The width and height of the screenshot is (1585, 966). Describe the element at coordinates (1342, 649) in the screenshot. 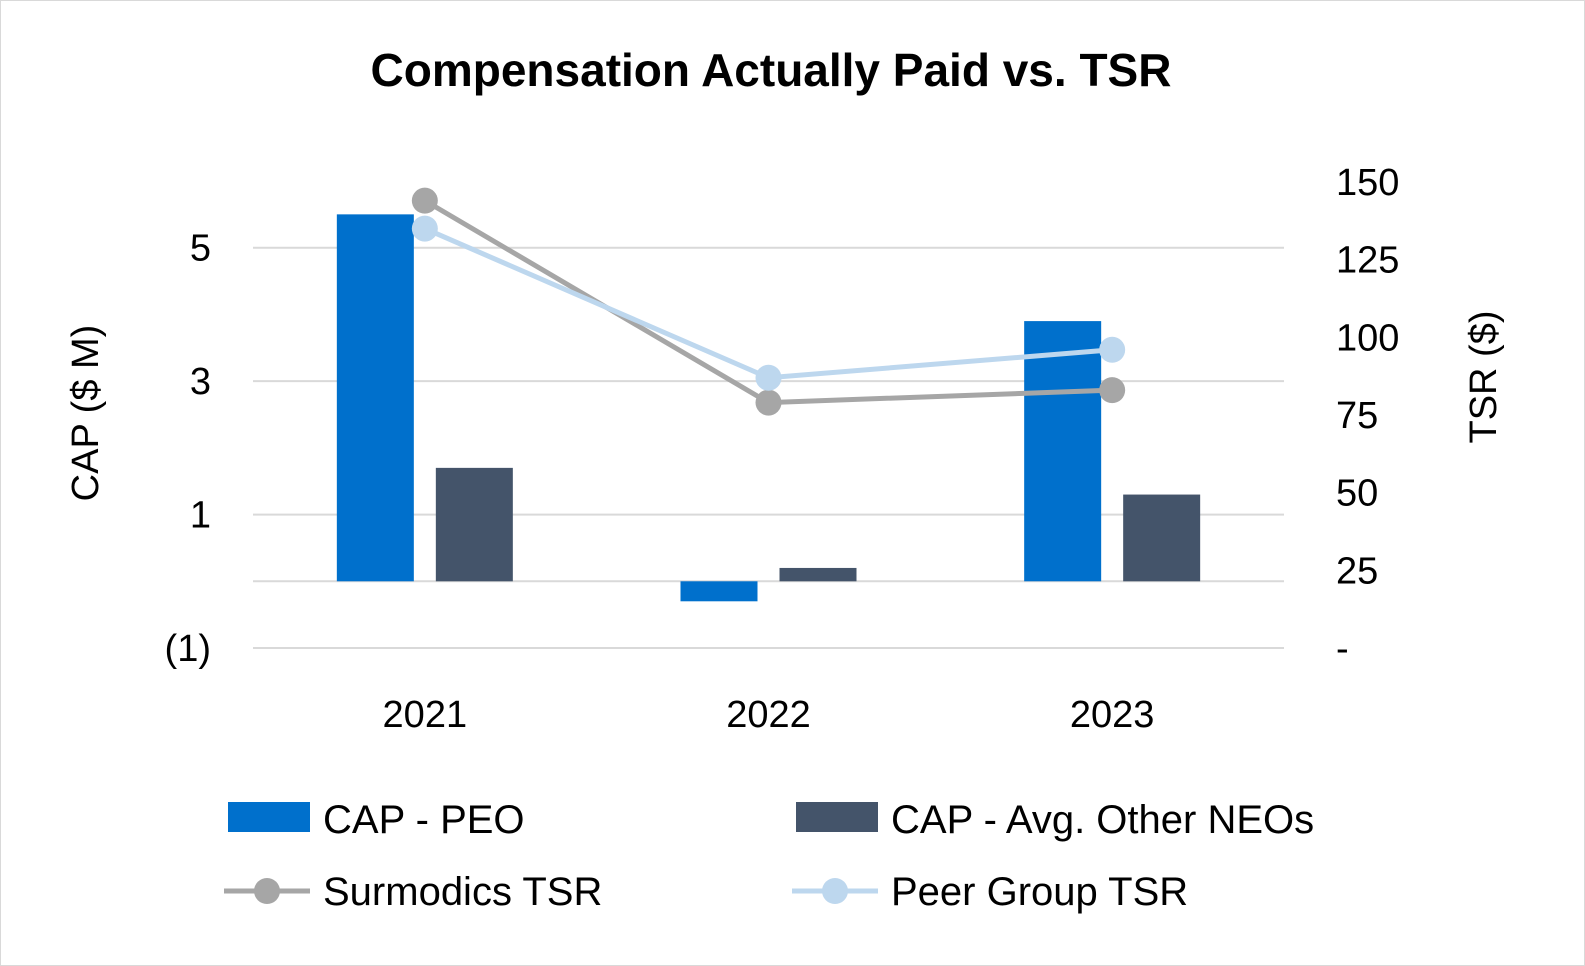

I see `y-right-tick-label: -` at that location.